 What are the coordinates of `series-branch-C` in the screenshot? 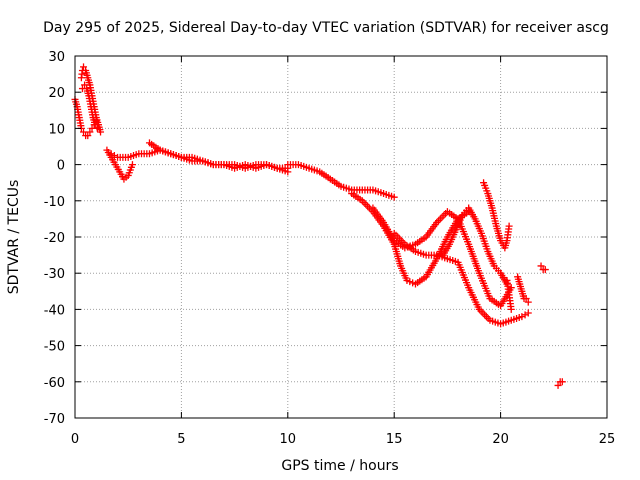 It's located at (461, 278).